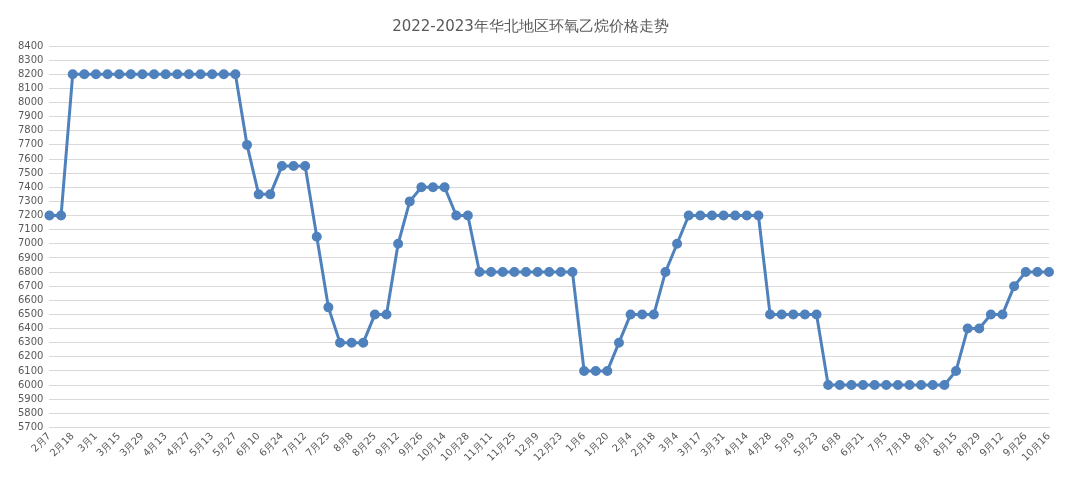 This screenshot has height=479, width=1075. What do you see at coordinates (31, 370) in the screenshot?
I see `y-tick-label: 6100` at bounding box center [31, 370].